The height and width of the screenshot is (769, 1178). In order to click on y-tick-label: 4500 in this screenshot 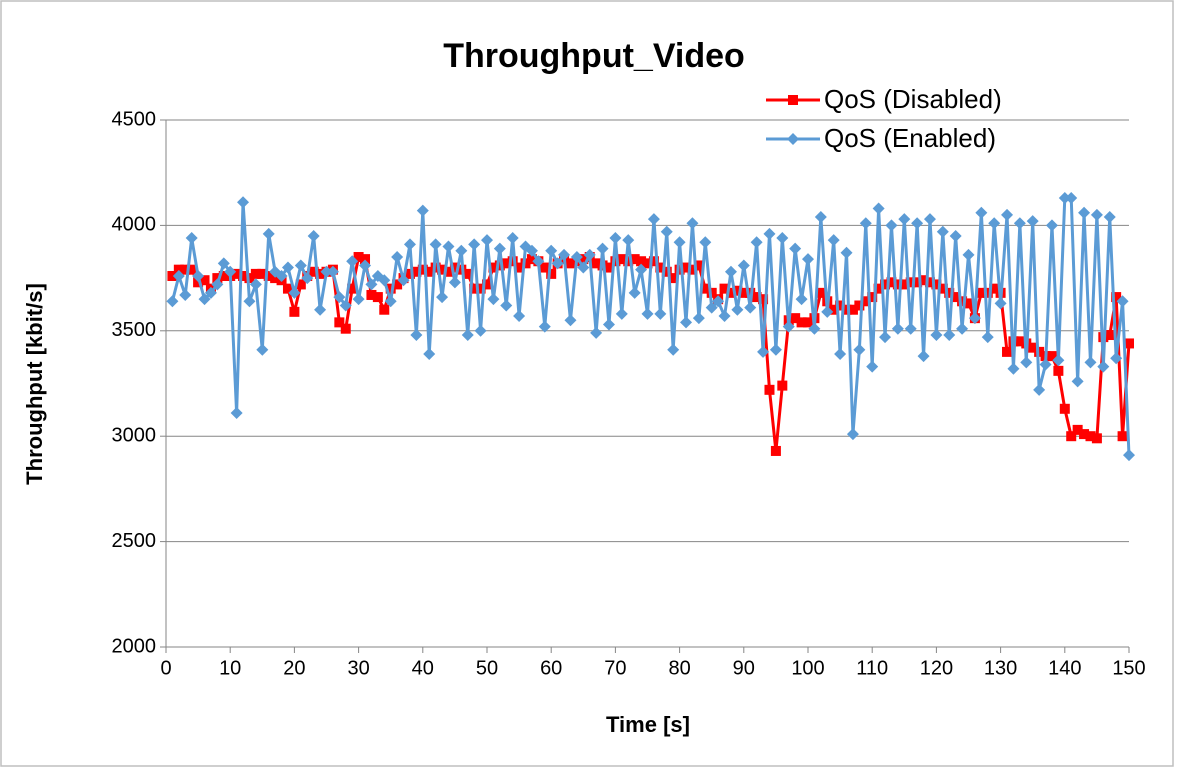, I will do `click(134, 119)`.